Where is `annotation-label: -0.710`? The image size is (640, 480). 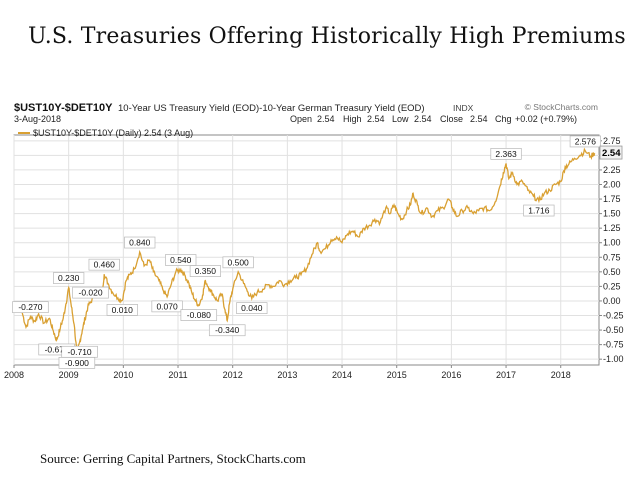
annotation-label: -0.710 is located at coordinates (80, 352).